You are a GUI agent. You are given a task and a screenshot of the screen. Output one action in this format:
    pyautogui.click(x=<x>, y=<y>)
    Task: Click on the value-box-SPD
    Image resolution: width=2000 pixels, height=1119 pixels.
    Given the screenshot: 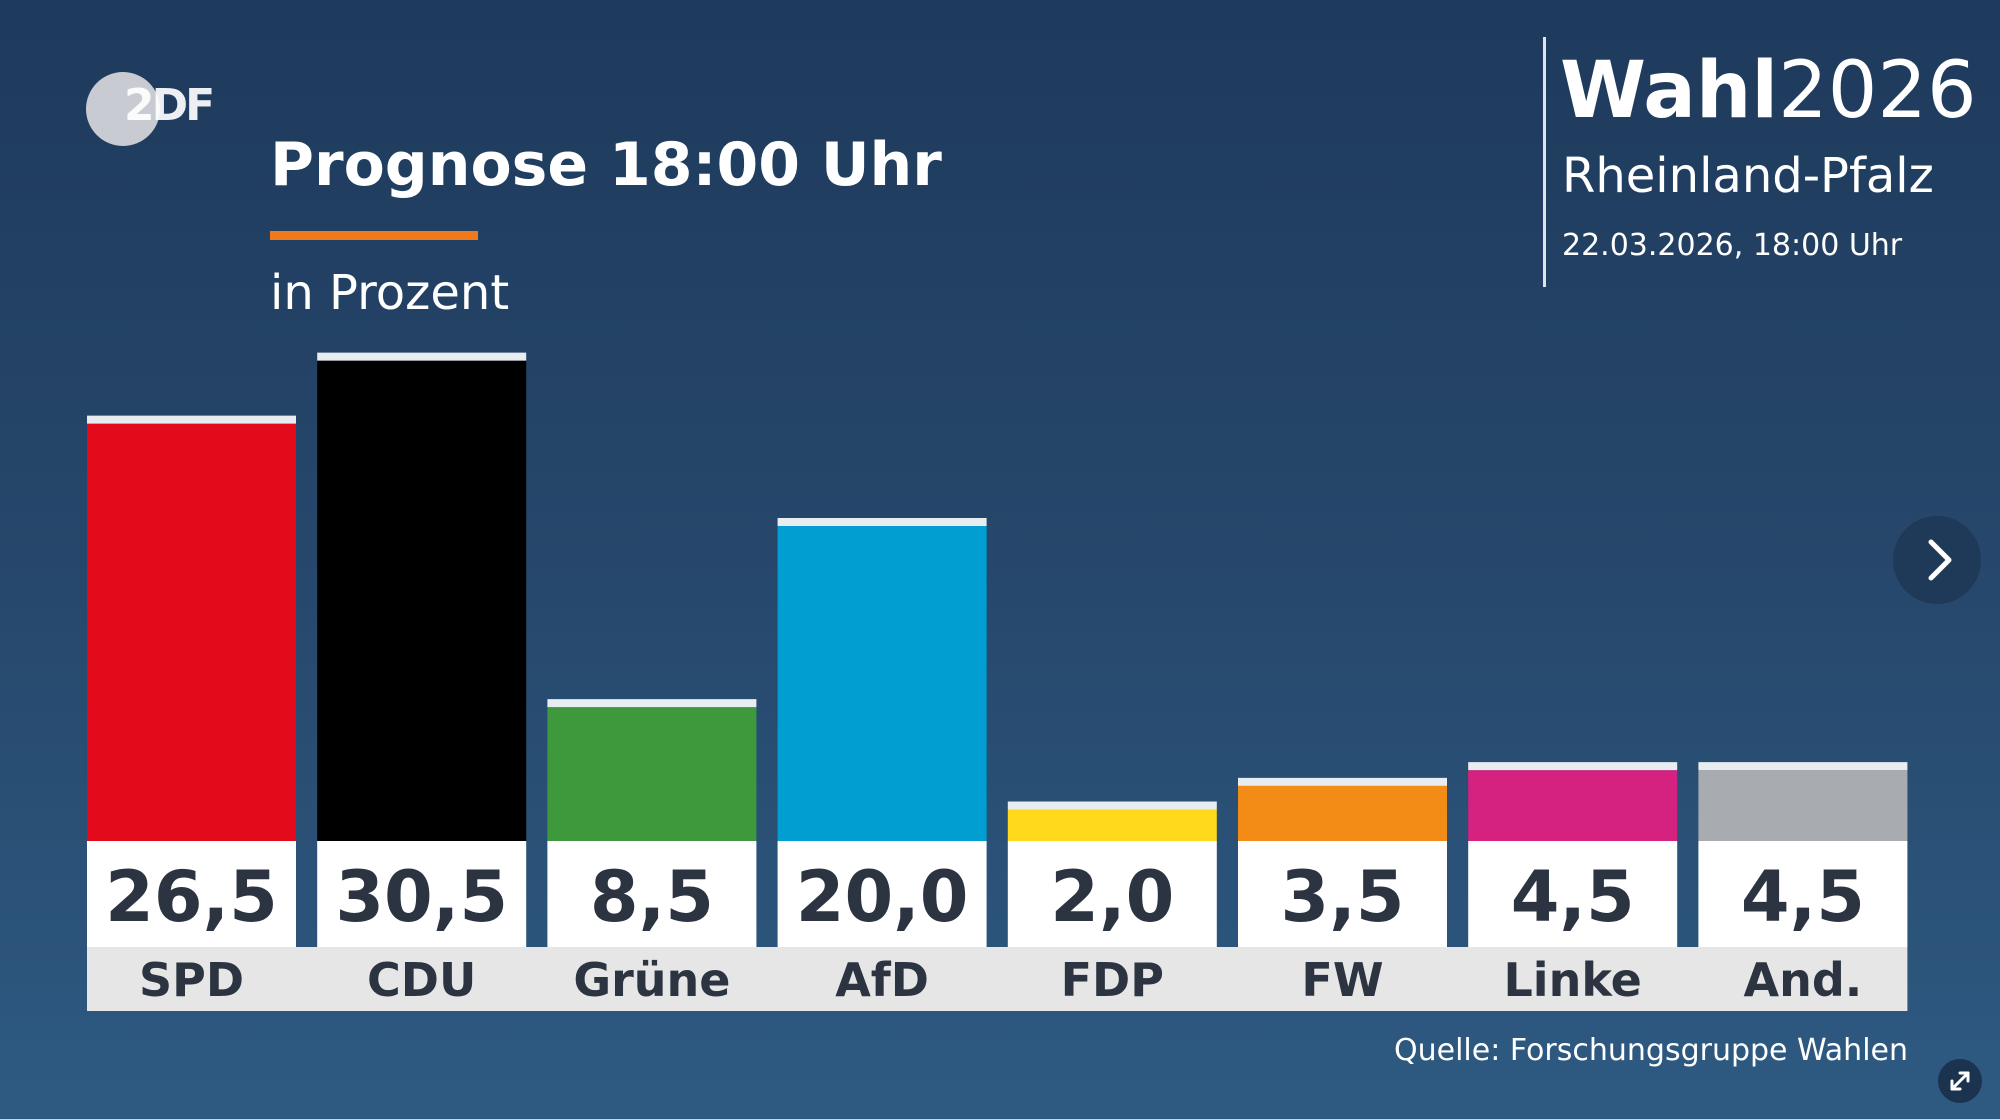 What is the action you would take?
    pyautogui.click(x=191, y=894)
    